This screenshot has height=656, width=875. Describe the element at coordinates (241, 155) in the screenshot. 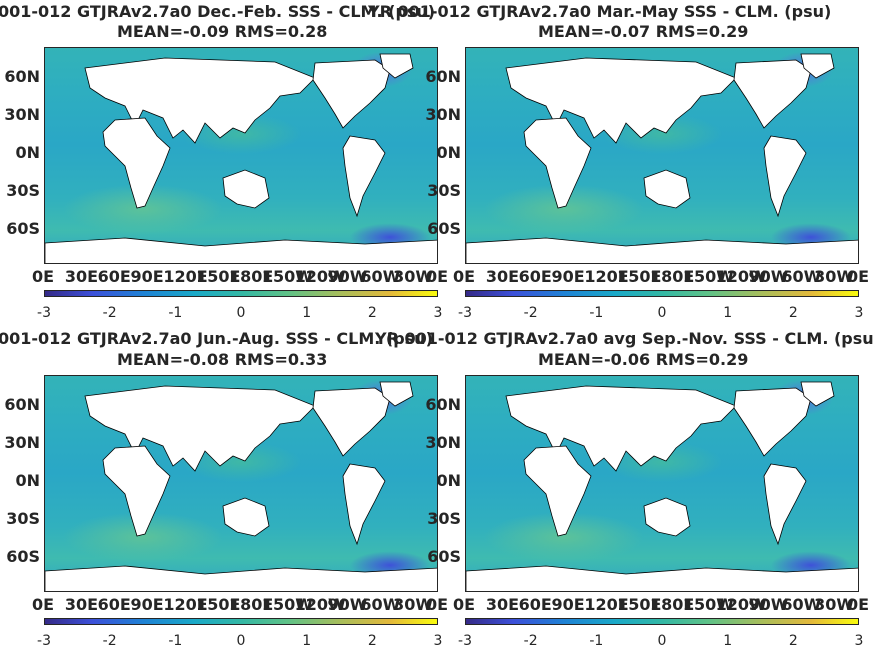

I see `map-djf` at that location.